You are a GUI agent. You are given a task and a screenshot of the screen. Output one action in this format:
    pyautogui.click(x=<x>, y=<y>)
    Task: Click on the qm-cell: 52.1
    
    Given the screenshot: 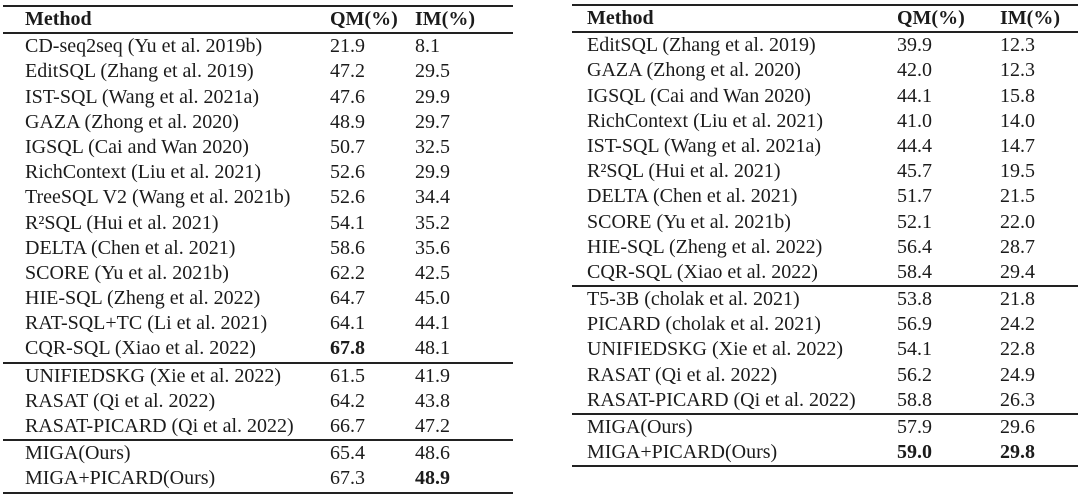 What is the action you would take?
    pyautogui.click(x=914, y=221)
    